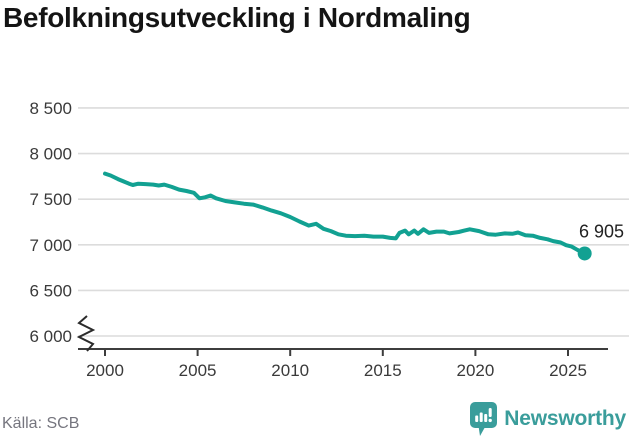  I want to click on chart-title: Befolkningsutveckling i Nordmaling, so click(237, 17).